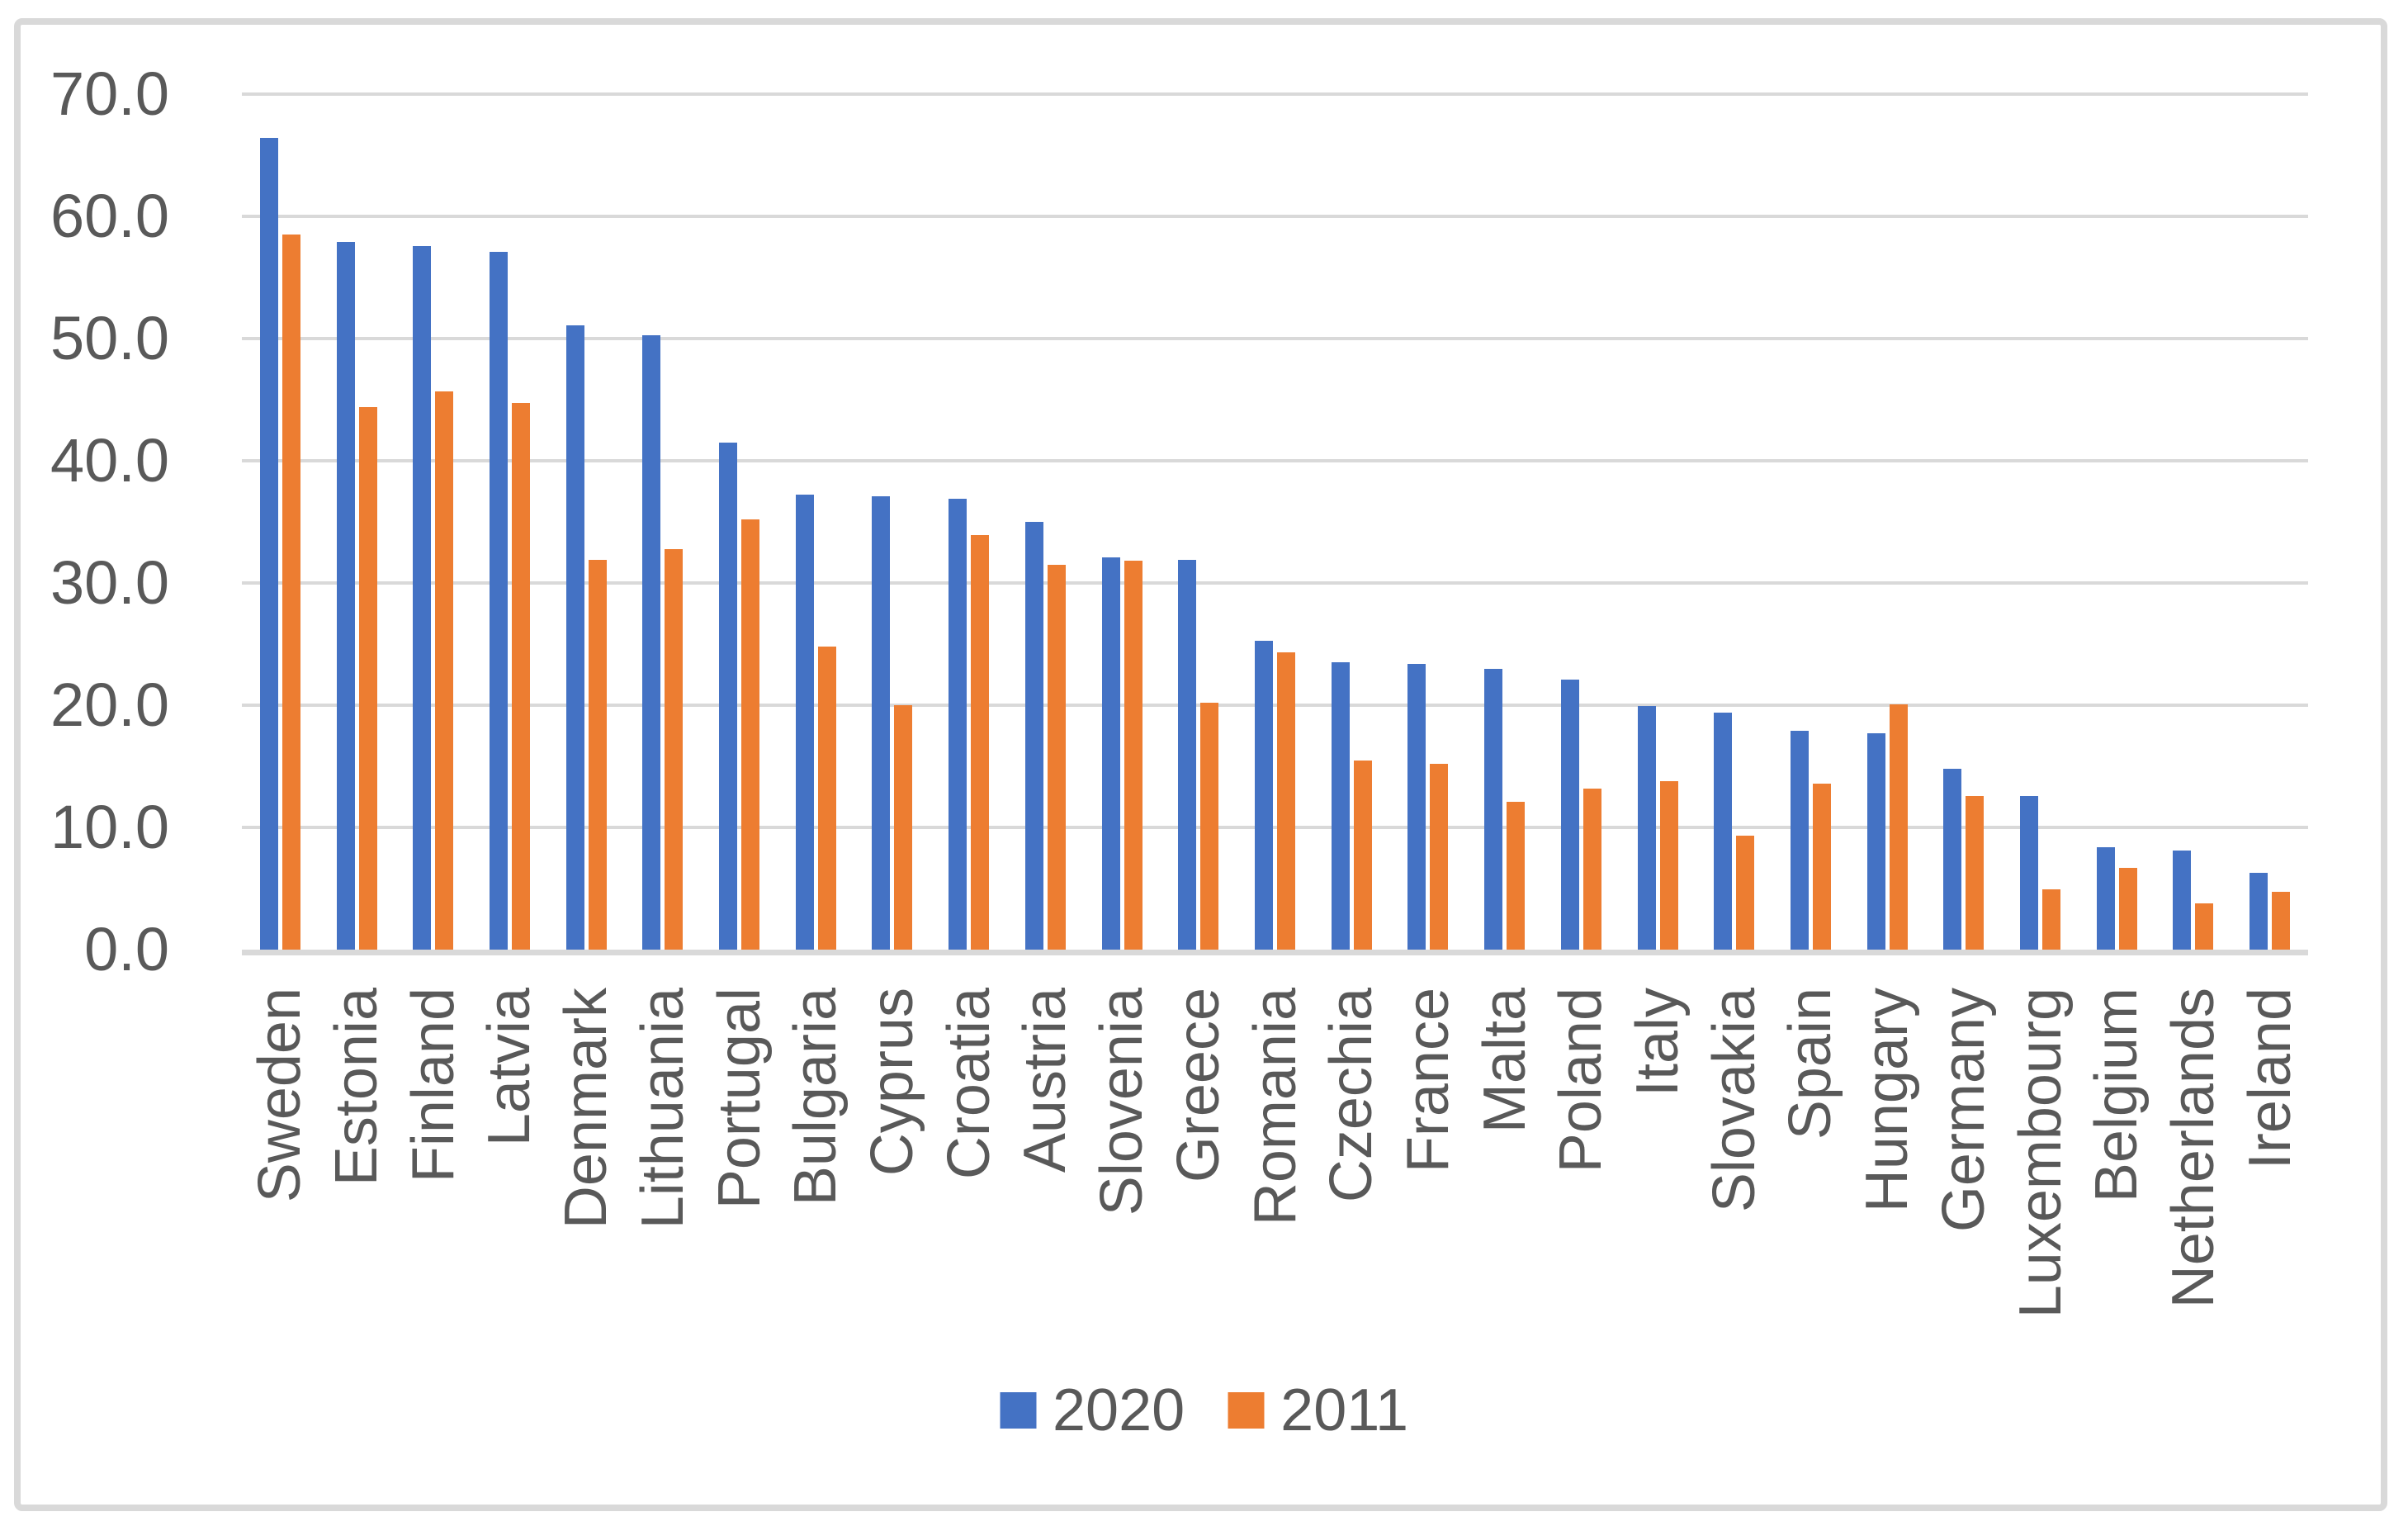 The height and width of the screenshot is (1526, 2408). Describe the element at coordinates (109, 827) in the screenshot. I see `y-tick-label-10.0: 10.0` at that location.